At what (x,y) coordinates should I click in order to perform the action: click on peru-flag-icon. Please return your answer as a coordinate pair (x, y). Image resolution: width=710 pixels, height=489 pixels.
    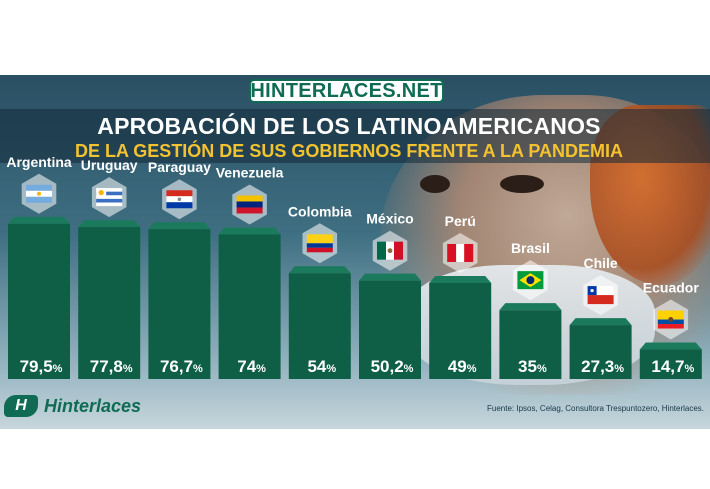
    Looking at the image, I should click on (460, 252).